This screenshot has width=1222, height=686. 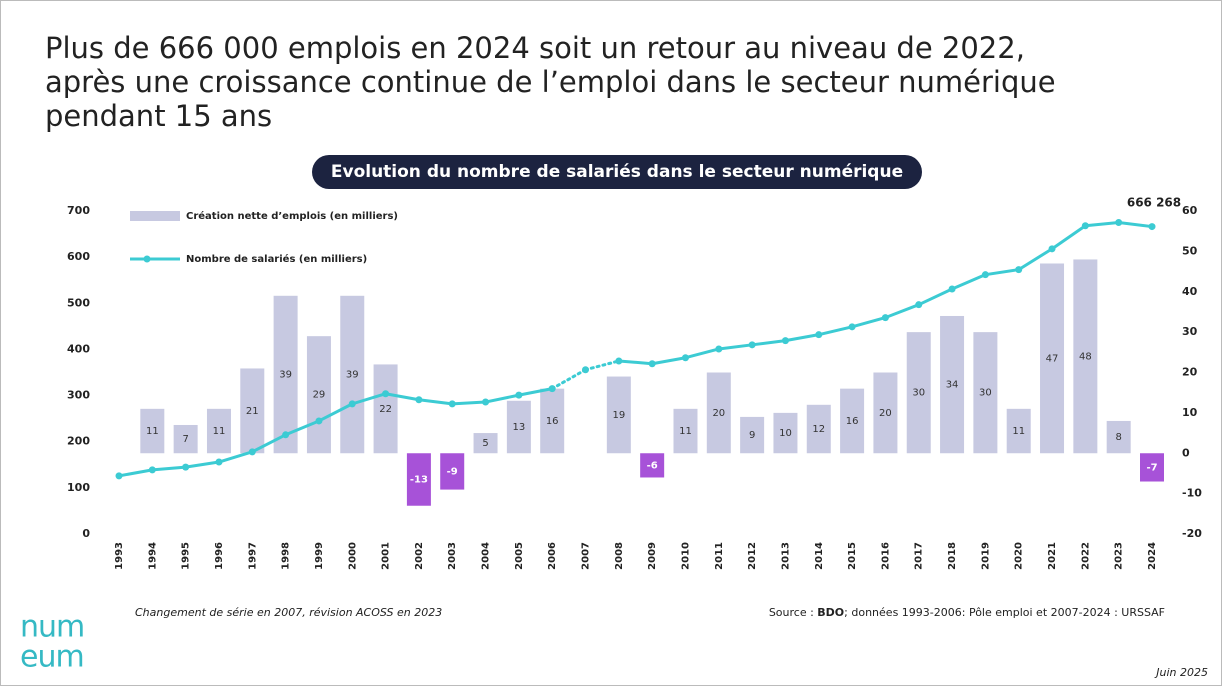 I want to click on source-part: Source :, so click(x=793, y=612).